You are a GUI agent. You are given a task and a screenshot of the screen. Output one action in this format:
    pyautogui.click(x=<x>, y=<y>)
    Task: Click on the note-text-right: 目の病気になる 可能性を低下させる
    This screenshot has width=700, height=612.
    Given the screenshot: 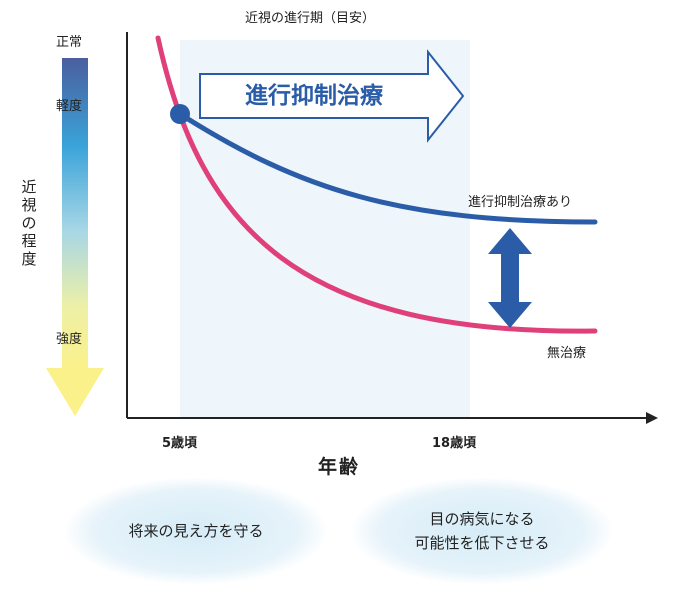 What is the action you would take?
    pyautogui.click(x=482, y=531)
    